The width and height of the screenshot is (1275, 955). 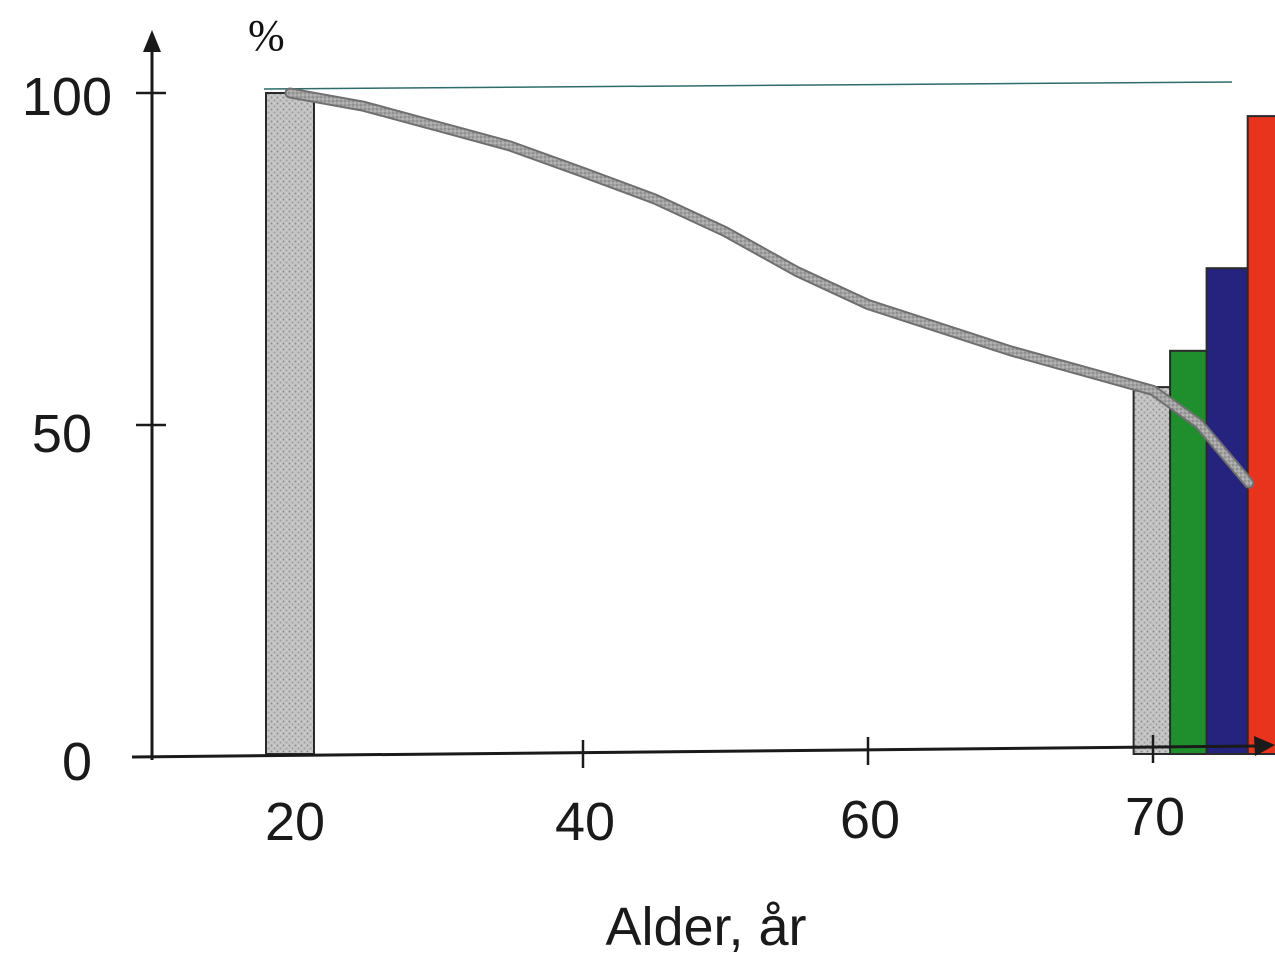 What do you see at coordinates (585, 822) in the screenshot?
I see `x-tick-label-40: 40` at bounding box center [585, 822].